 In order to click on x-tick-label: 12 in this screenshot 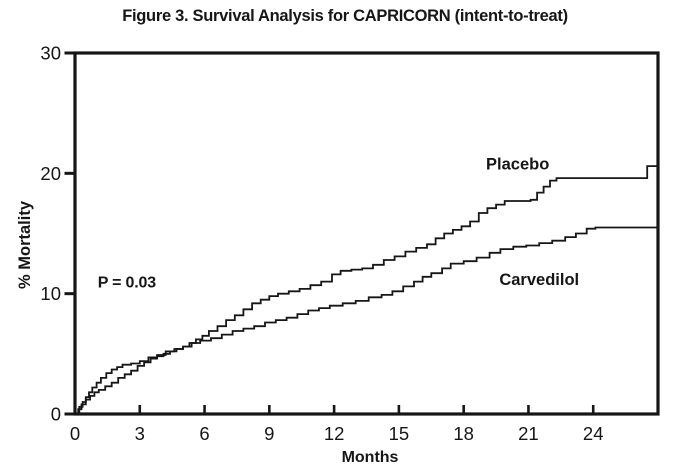, I will do `click(334, 433)`.